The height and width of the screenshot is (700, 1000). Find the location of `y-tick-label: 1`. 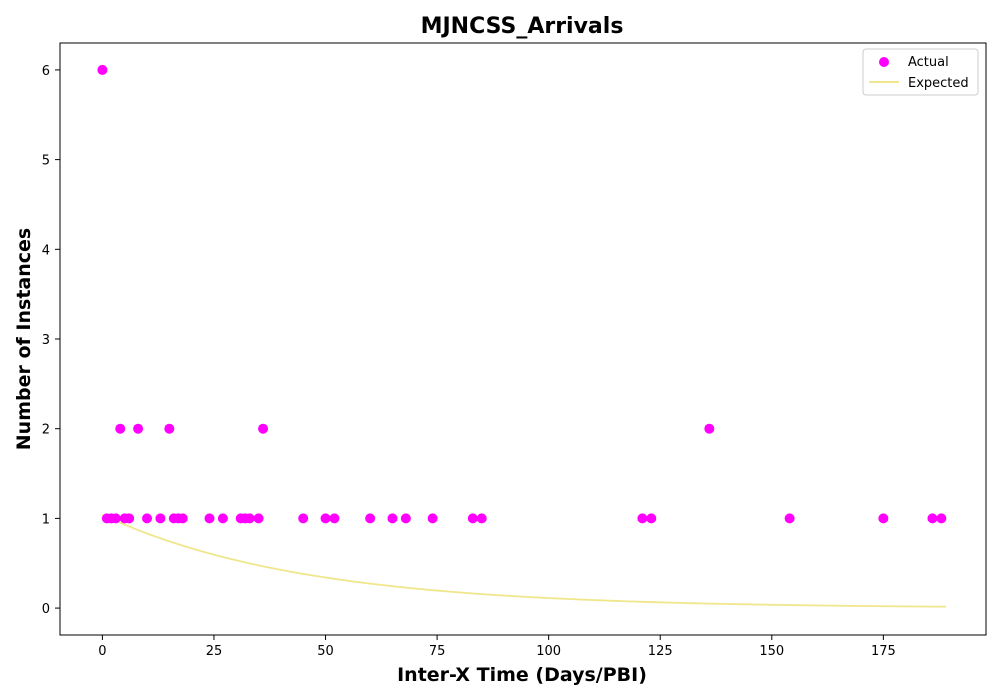

y-tick-label: 1 is located at coordinates (46, 519).